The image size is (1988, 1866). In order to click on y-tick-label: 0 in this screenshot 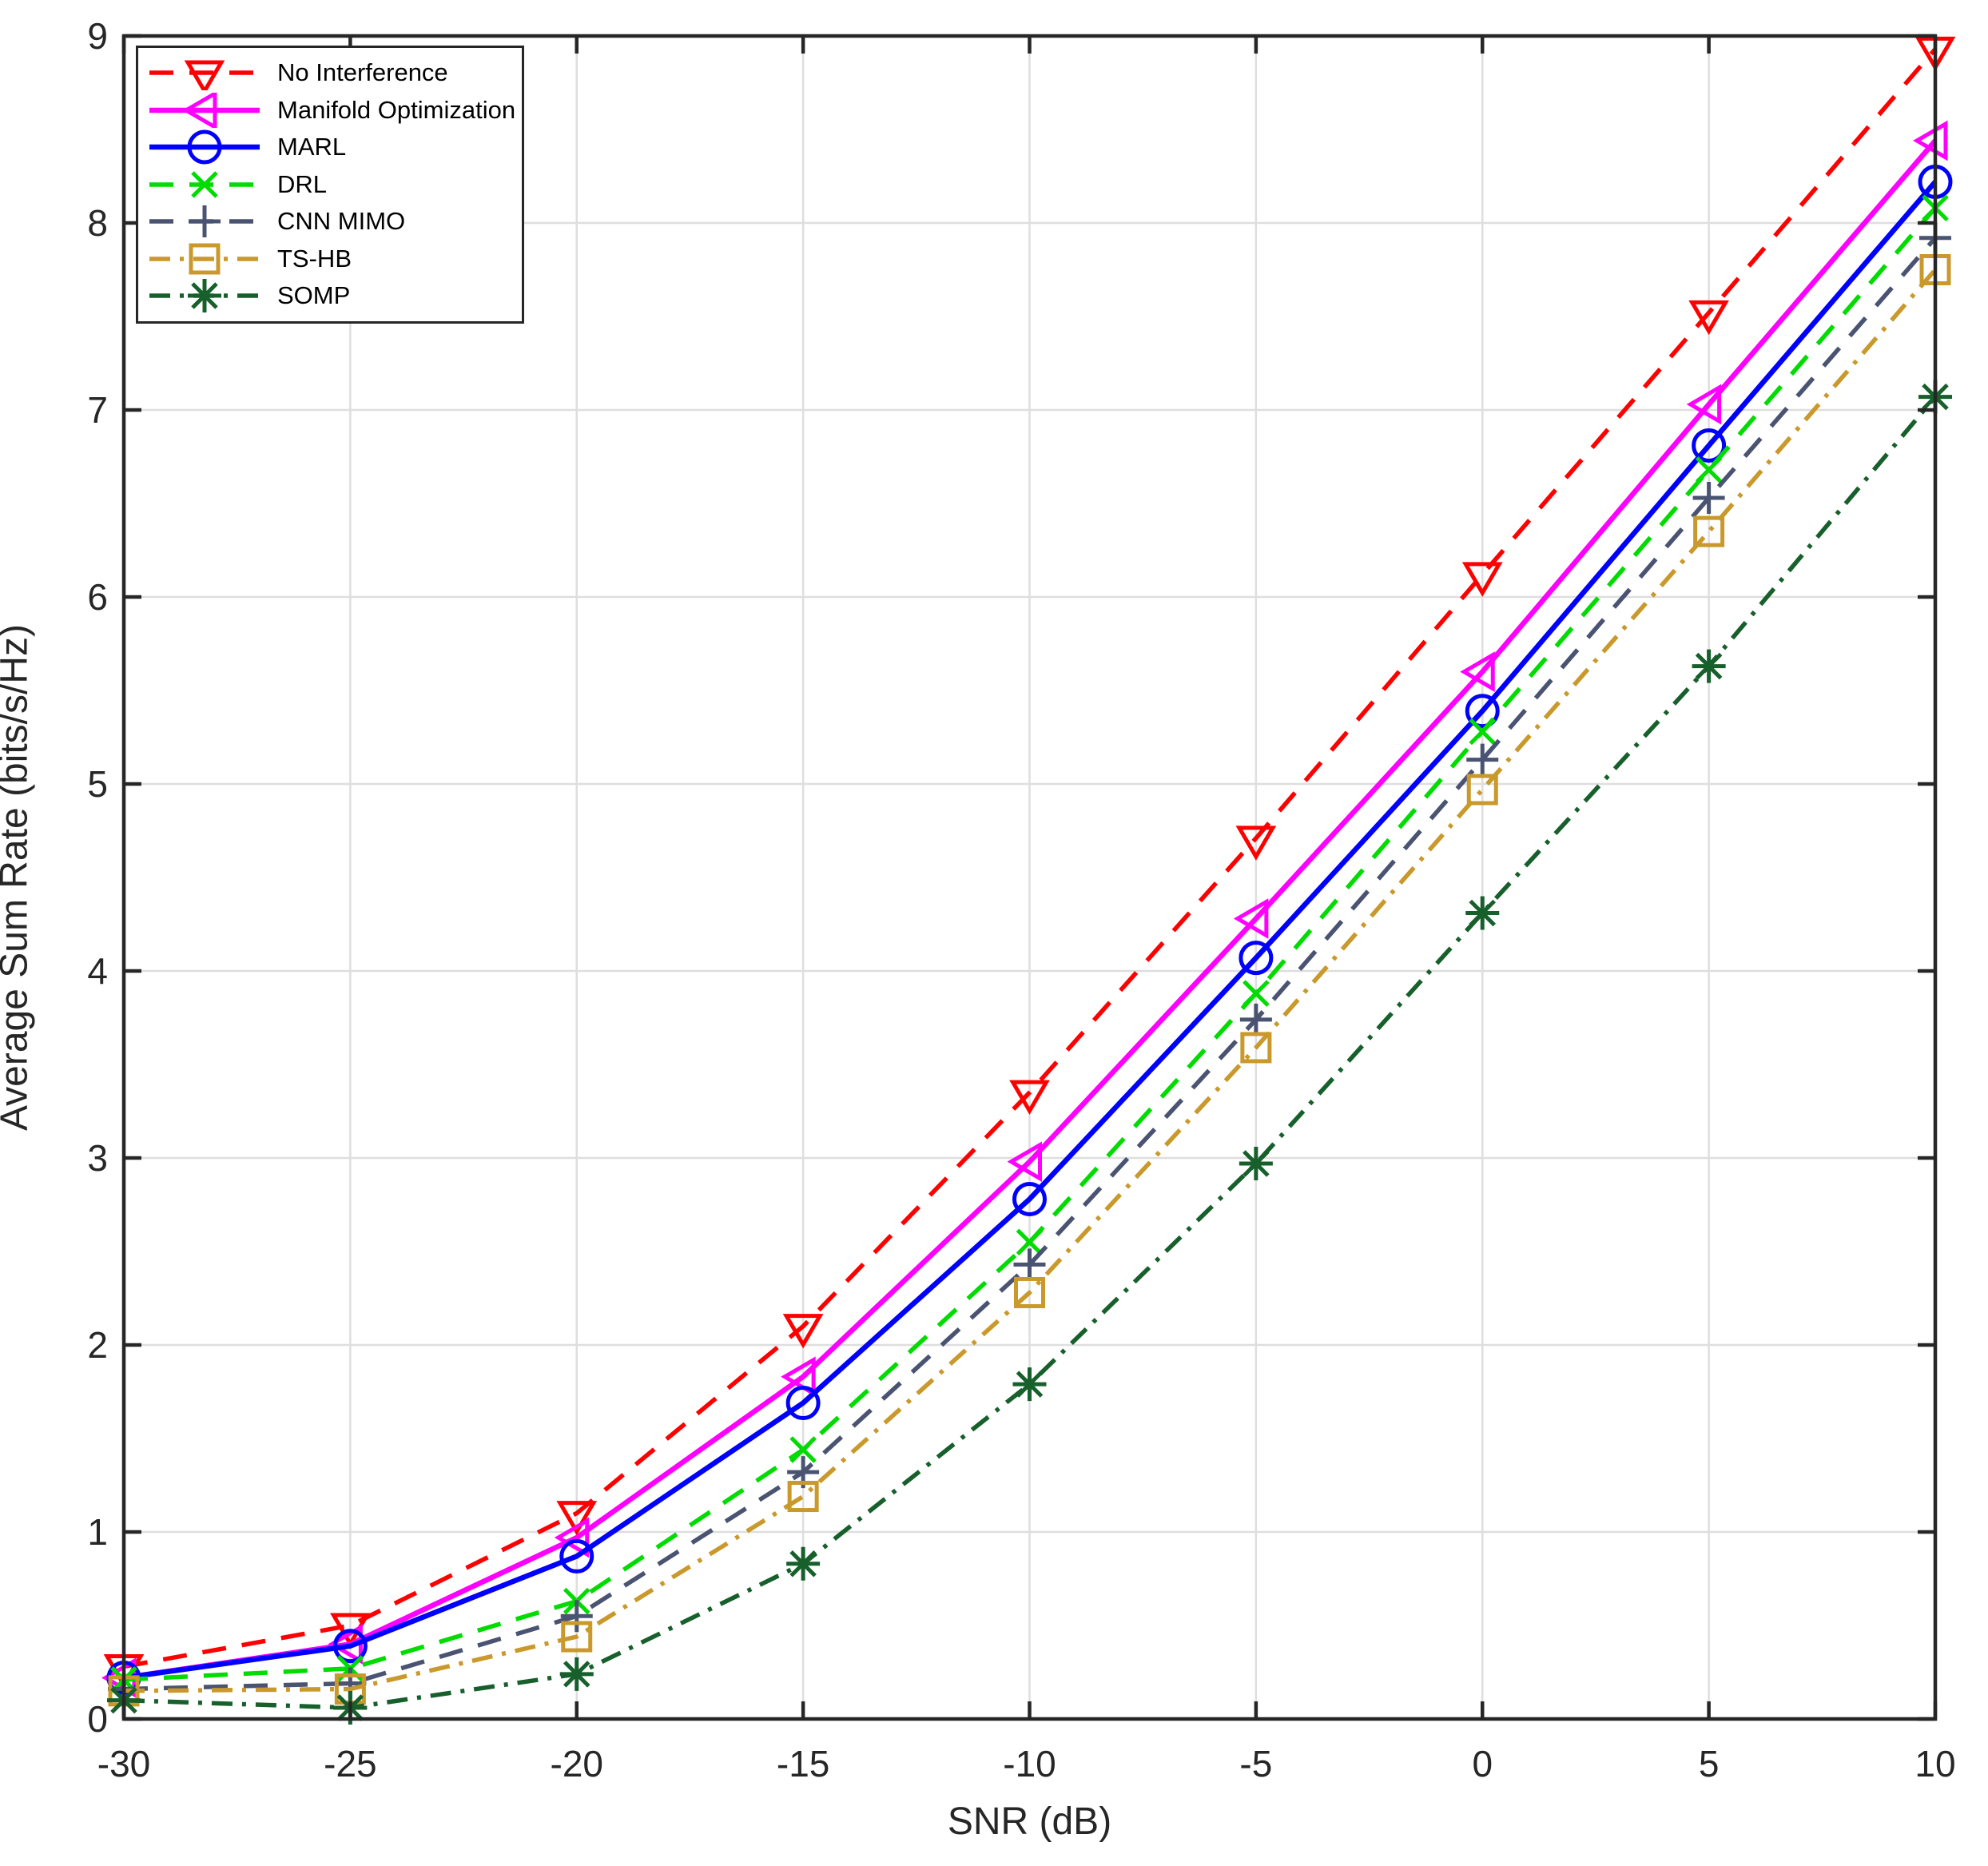, I will do `click(97, 1719)`.